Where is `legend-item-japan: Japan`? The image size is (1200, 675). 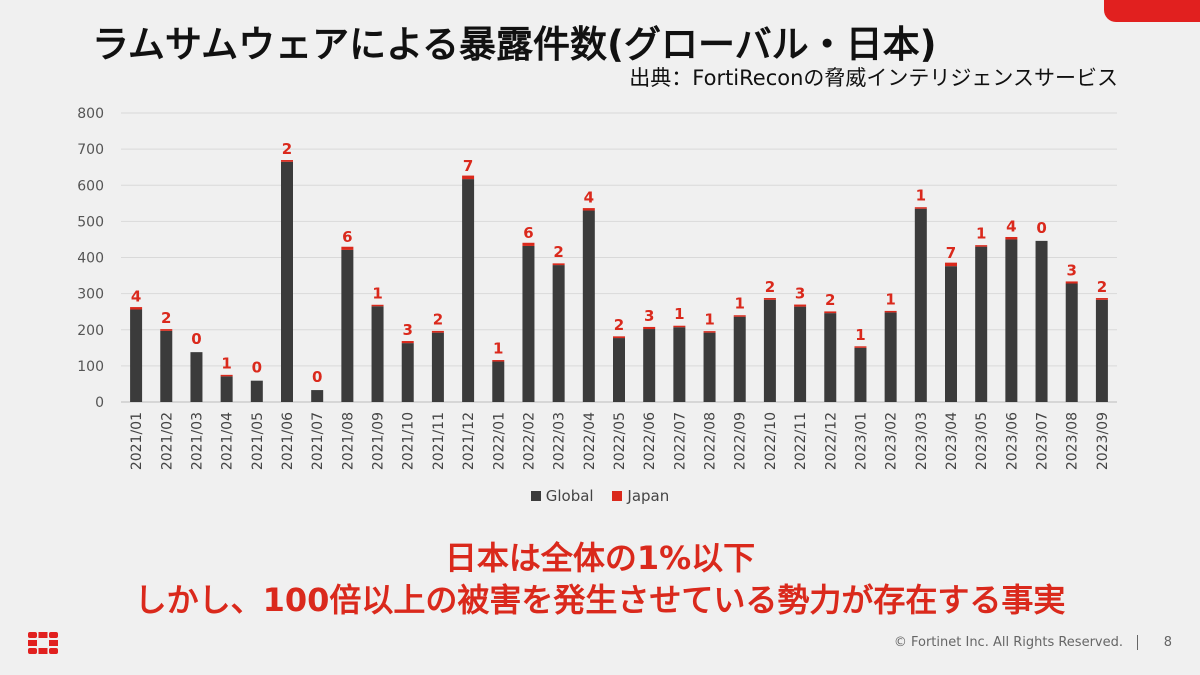
legend-item-japan: Japan is located at coordinates (640, 496).